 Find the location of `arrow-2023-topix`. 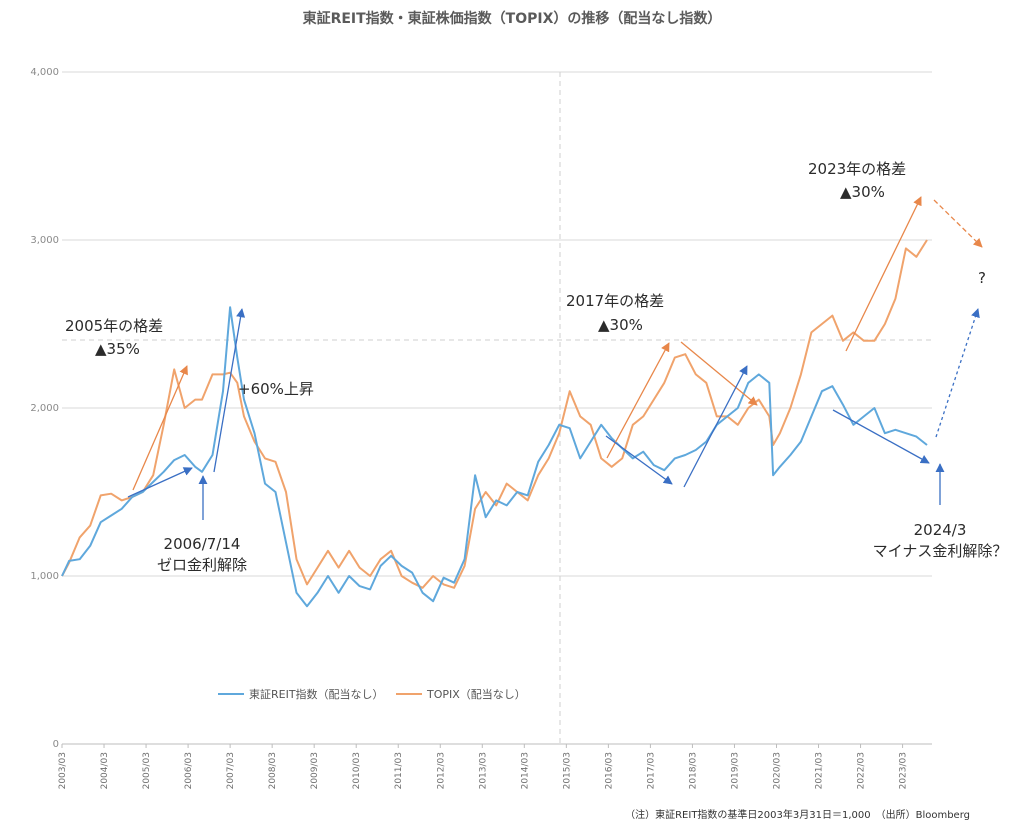

arrow-2023-topix is located at coordinates (883, 274).